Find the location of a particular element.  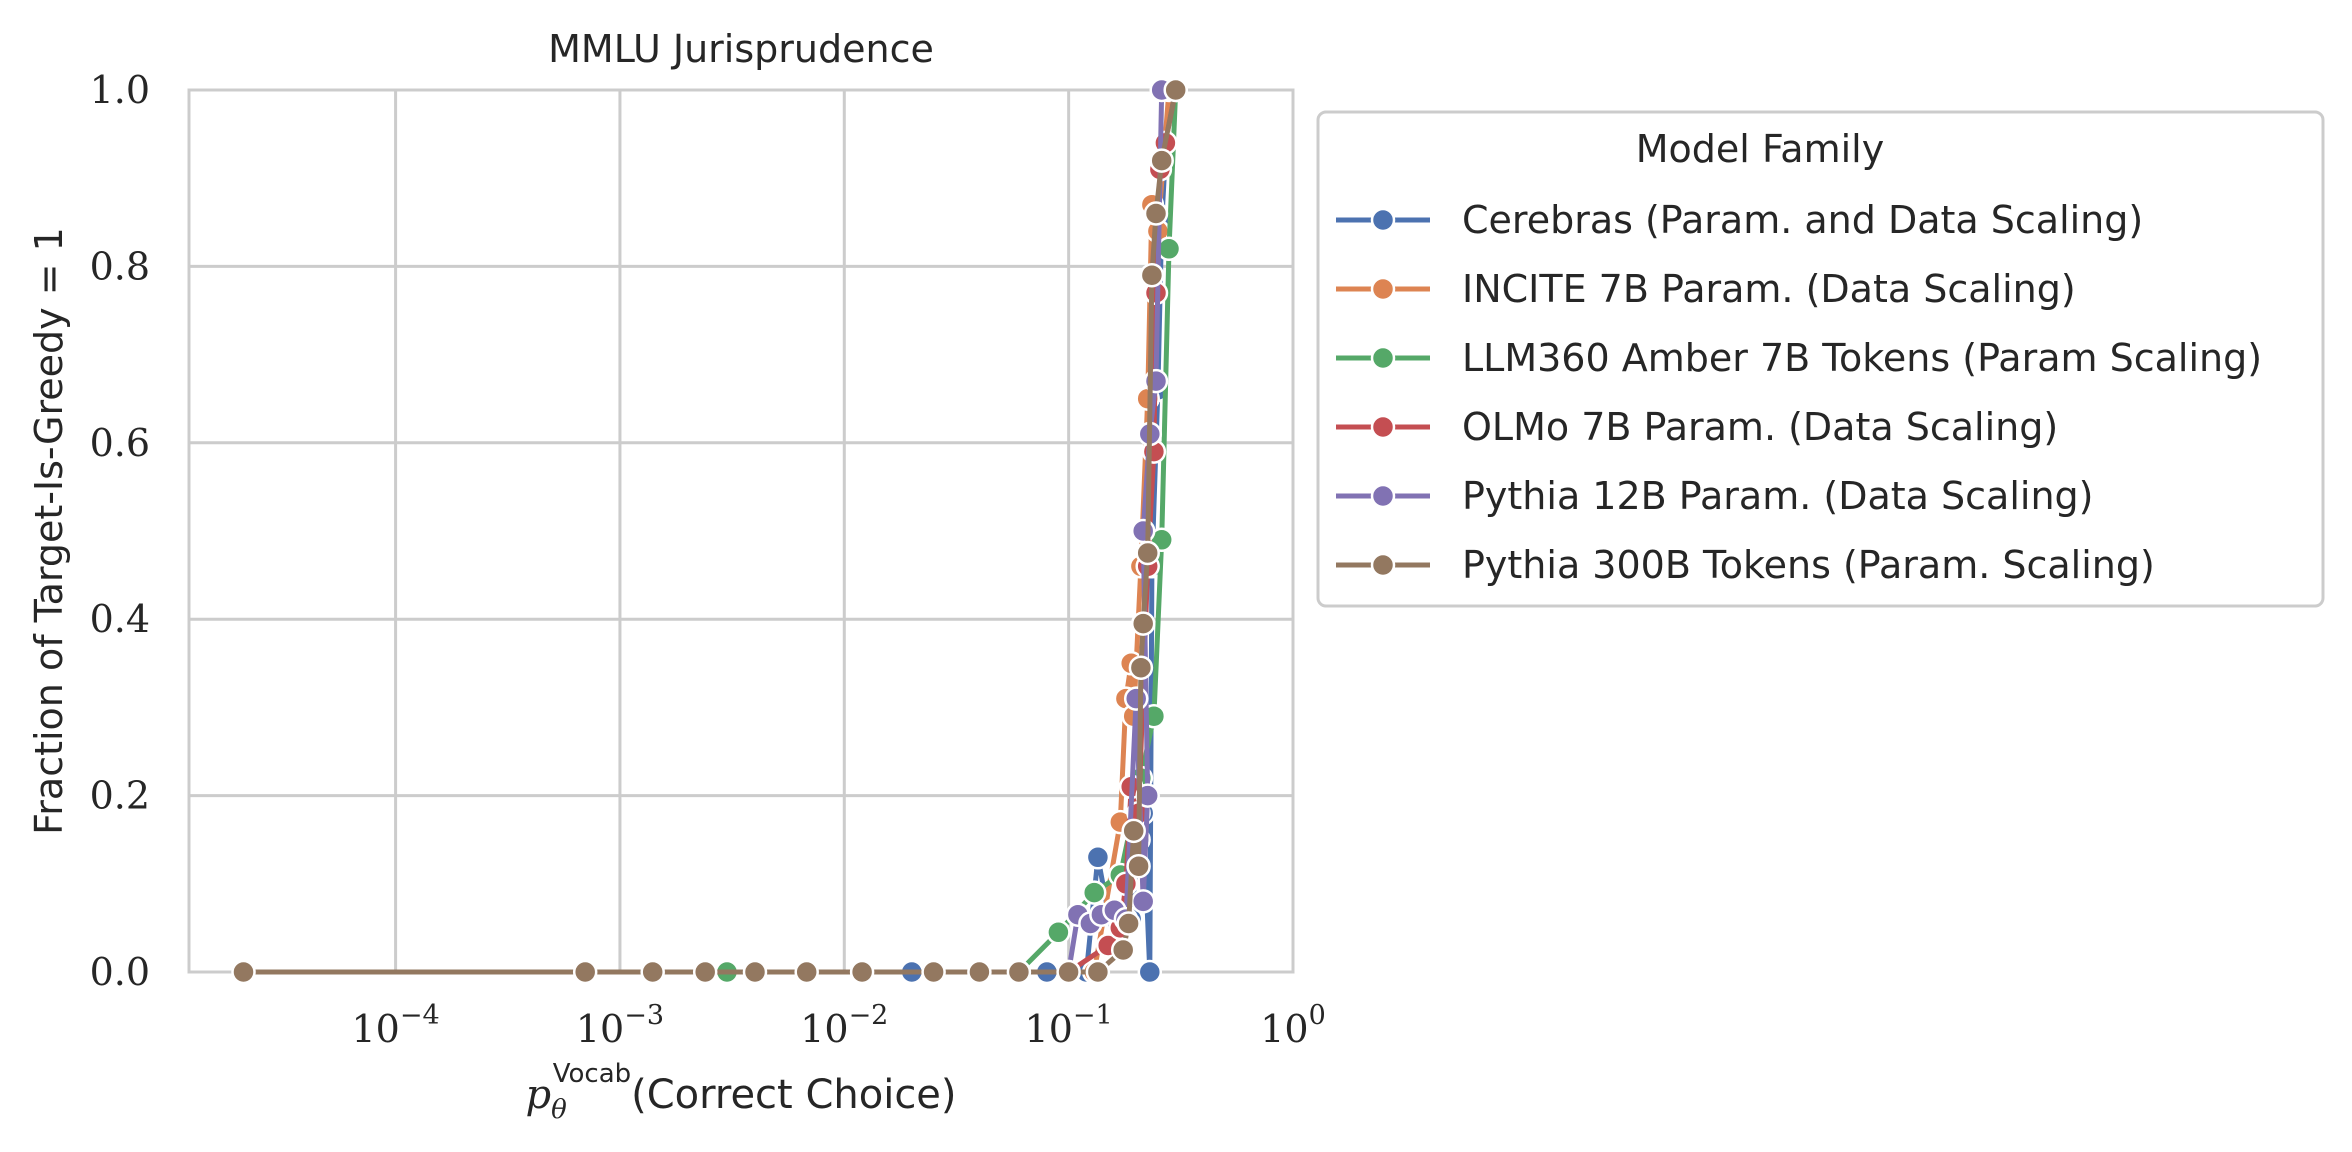

x-tick-label: 10⁰ is located at coordinates (1293, 1025).